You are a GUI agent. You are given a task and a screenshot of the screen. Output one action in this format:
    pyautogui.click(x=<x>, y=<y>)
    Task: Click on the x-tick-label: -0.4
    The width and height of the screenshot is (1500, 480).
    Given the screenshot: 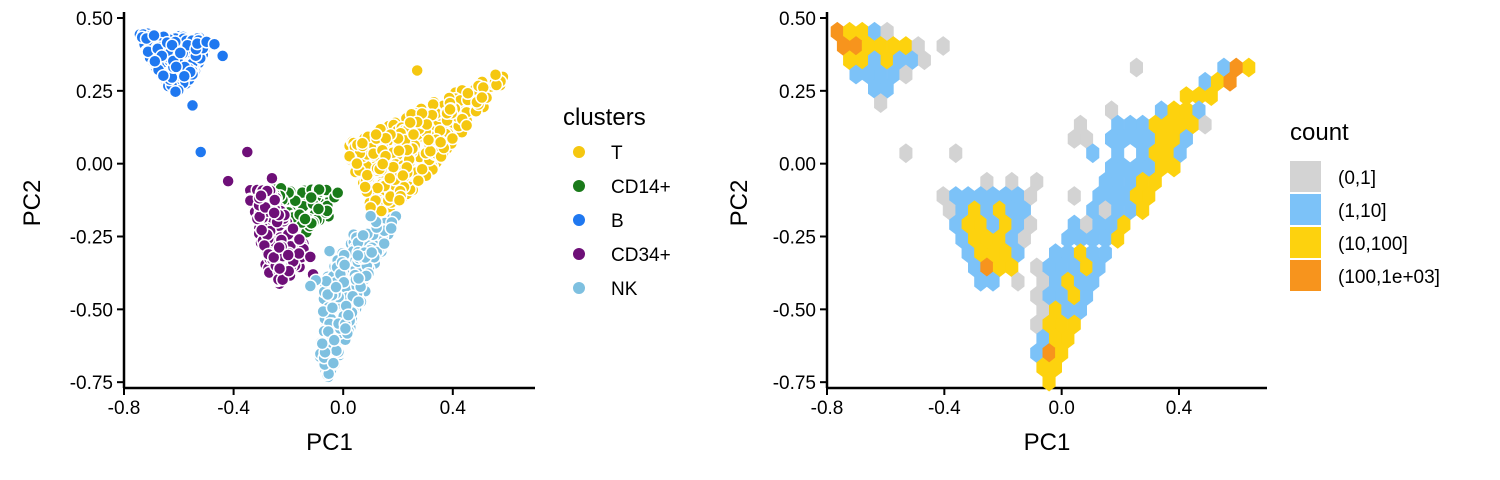 What is the action you would take?
    pyautogui.click(x=944, y=408)
    